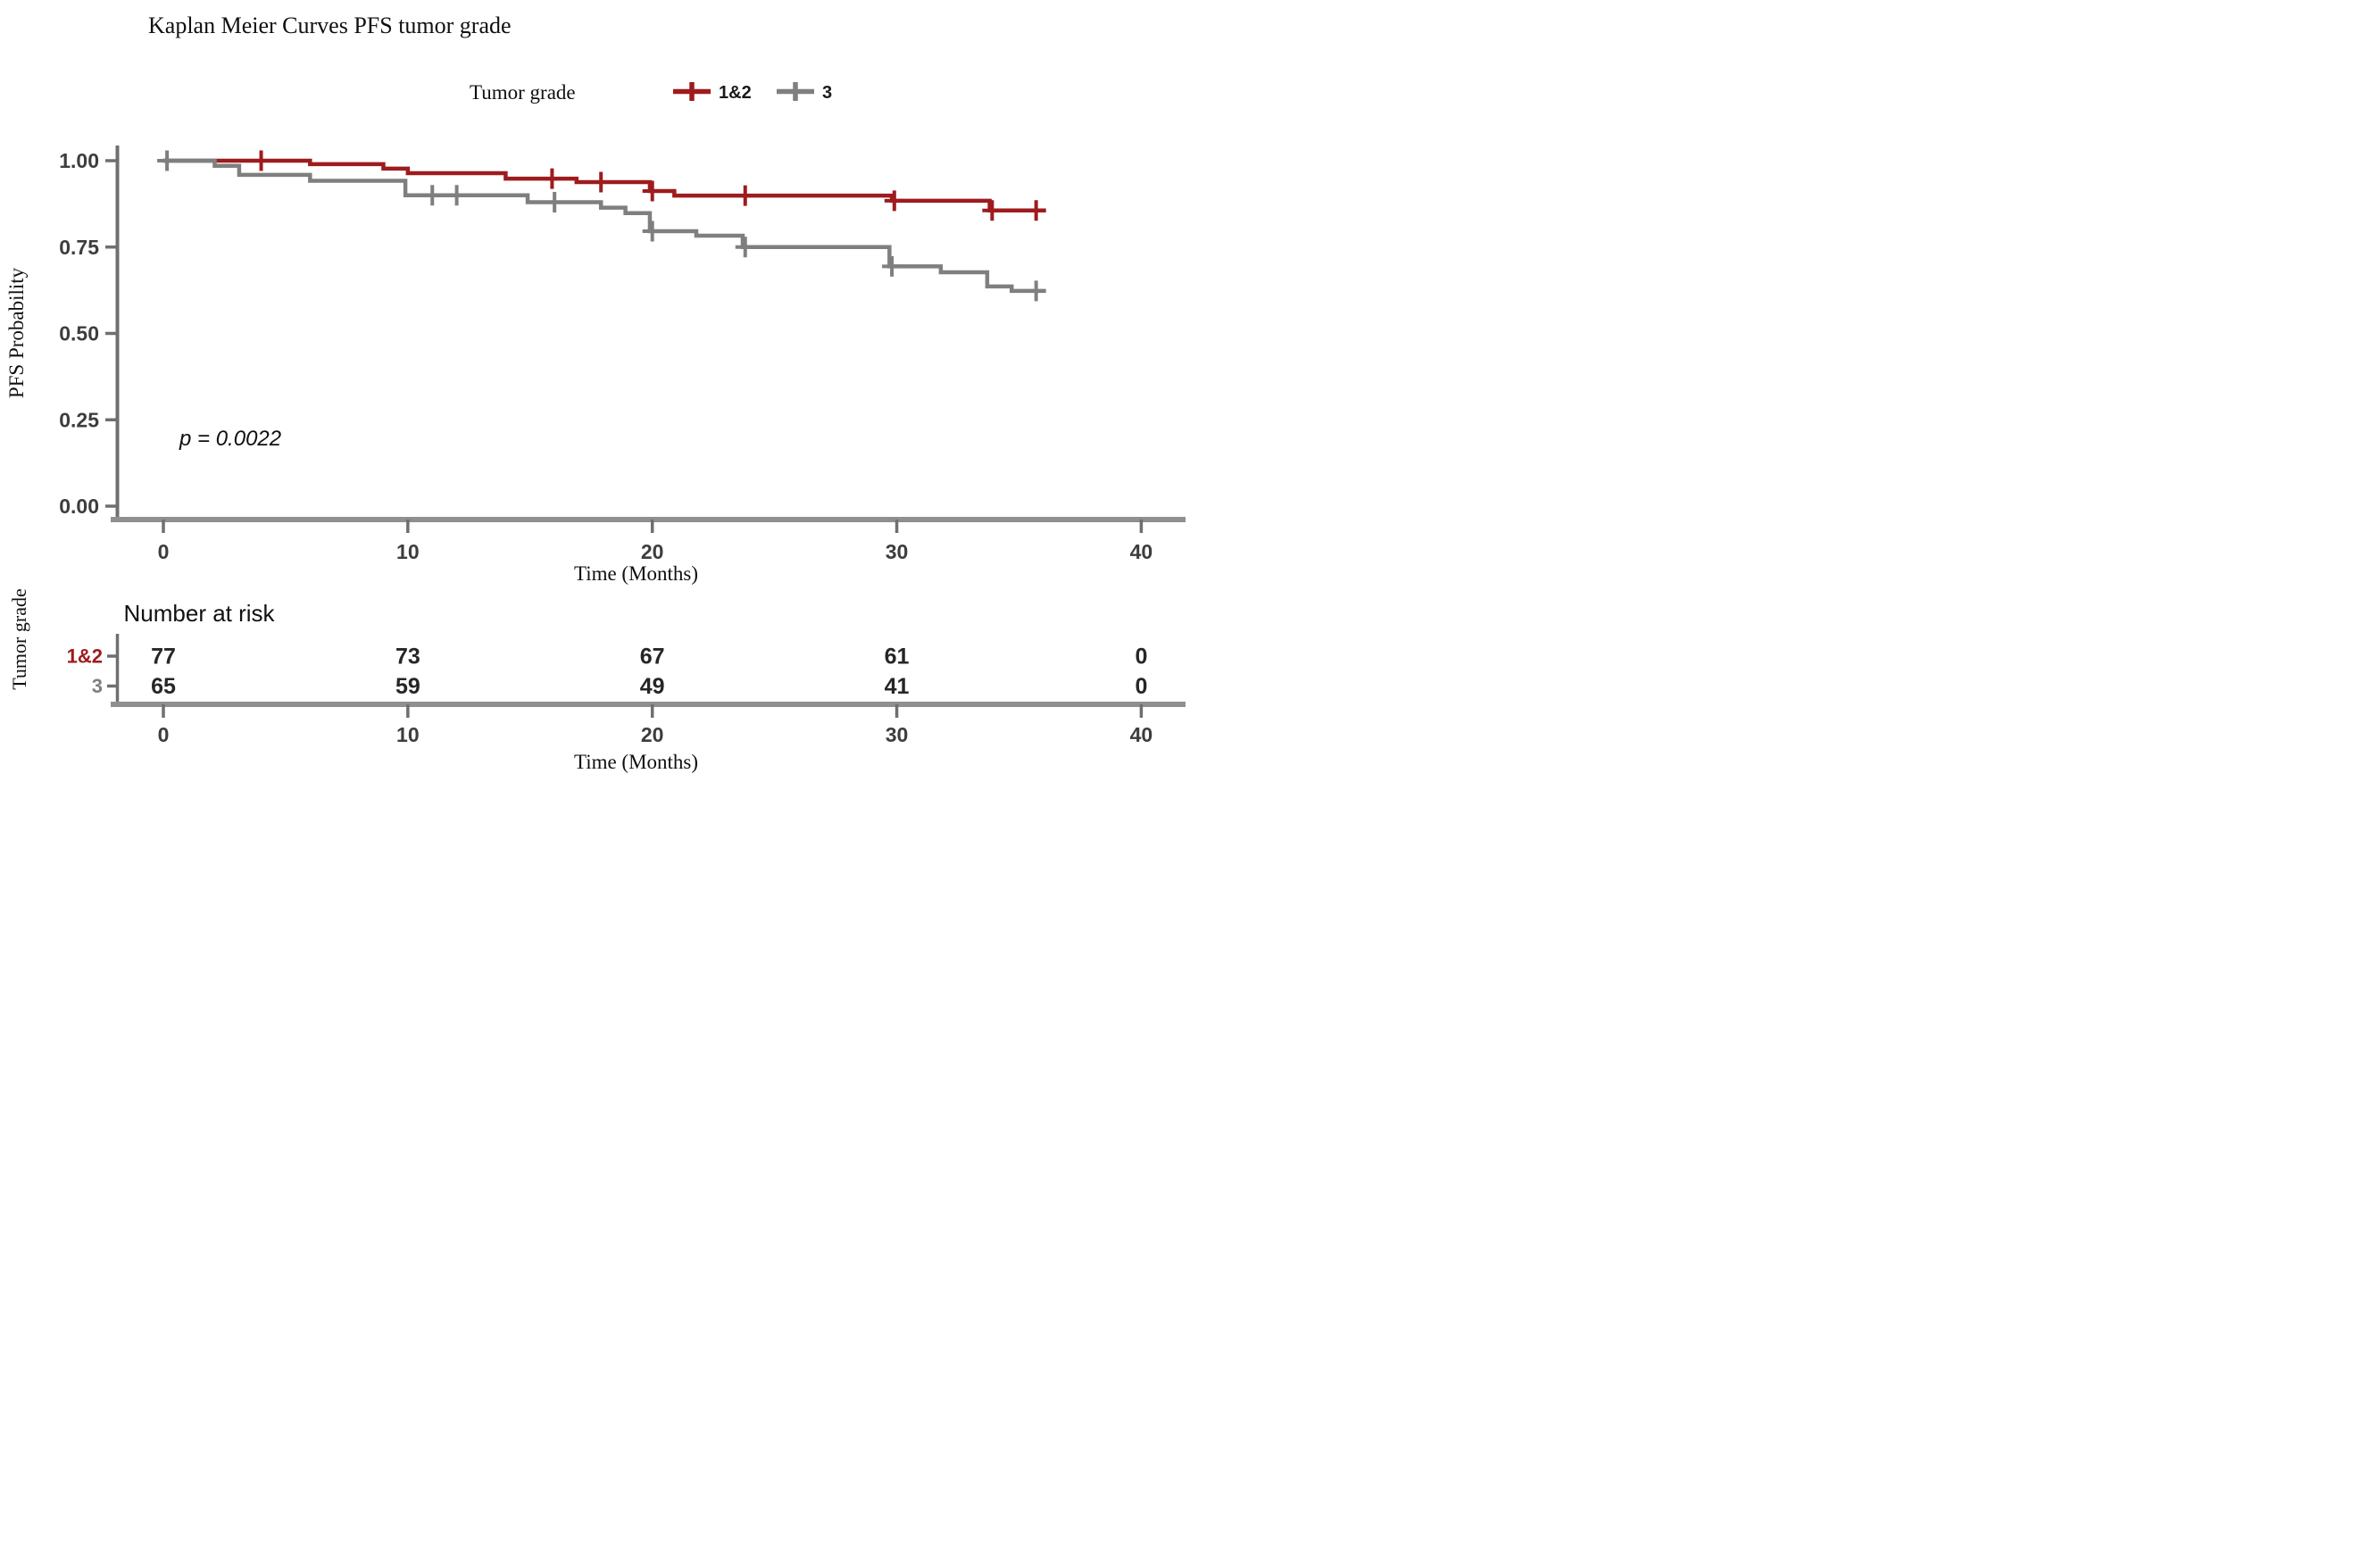 The height and width of the screenshot is (1564, 2380). Describe the element at coordinates (85, 656) in the screenshot. I see `risk-row-label: 1&2` at that location.